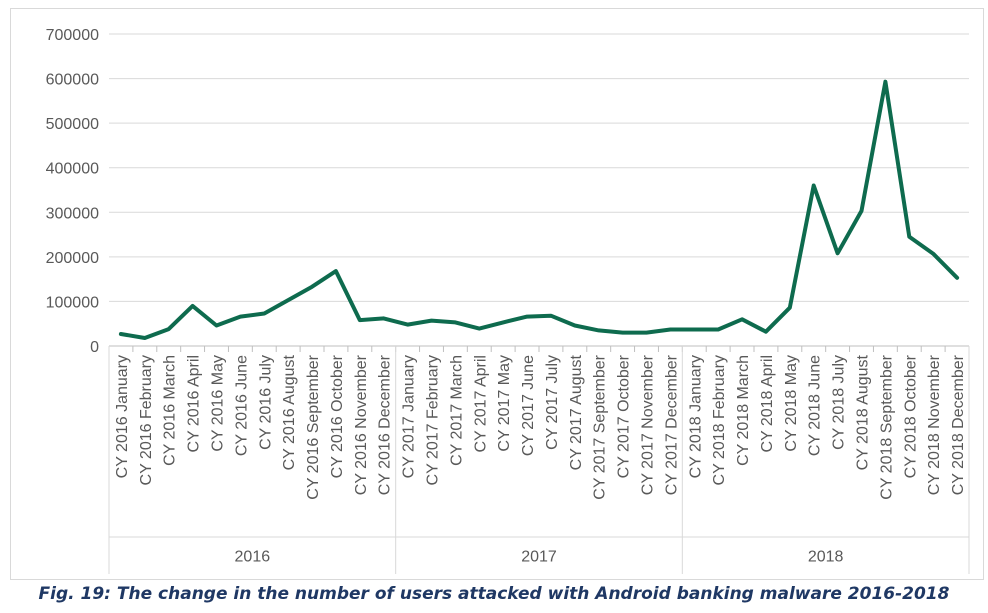 The width and height of the screenshot is (988, 613). What do you see at coordinates (241, 405) in the screenshot?
I see `x-tick-label: CY 2016 June` at bounding box center [241, 405].